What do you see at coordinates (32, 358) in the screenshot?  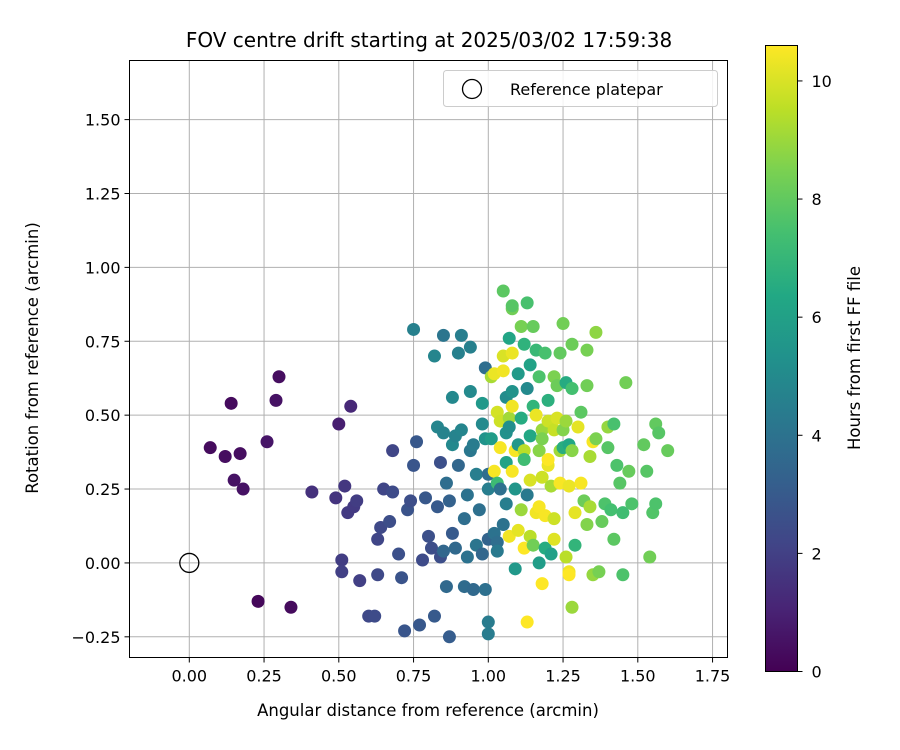 I see `y-axis-label: Rotation from reference (arcmin)` at bounding box center [32, 358].